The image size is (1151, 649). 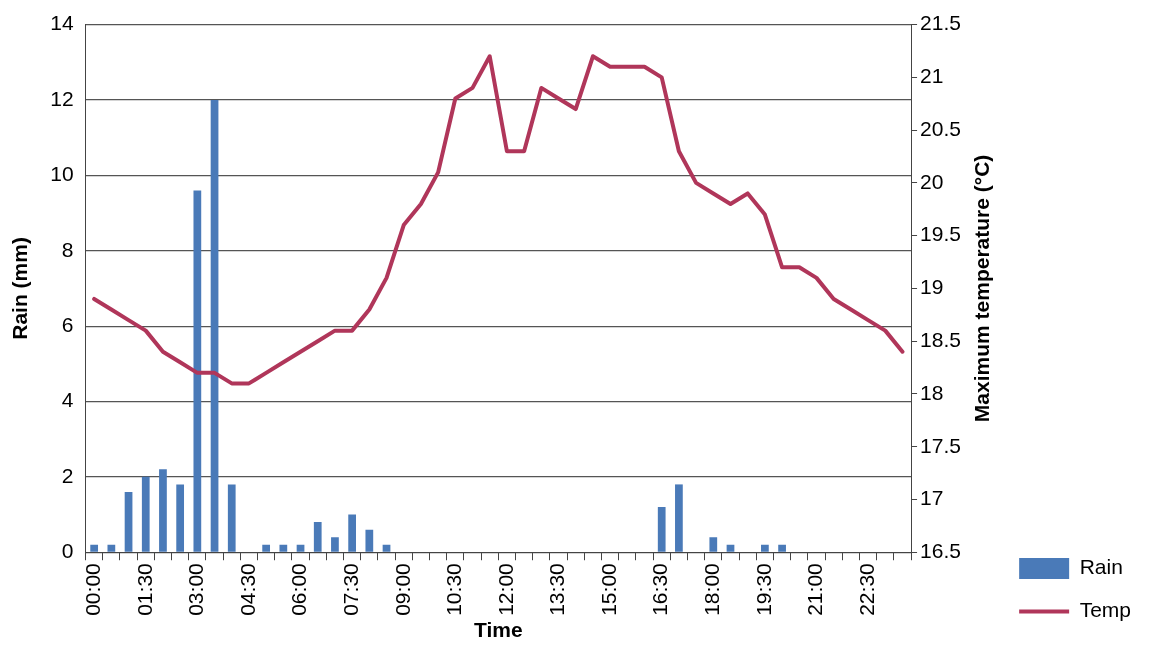 What do you see at coordinates (866, 589) in the screenshot?
I see `x-tick-label: 22:30` at bounding box center [866, 589].